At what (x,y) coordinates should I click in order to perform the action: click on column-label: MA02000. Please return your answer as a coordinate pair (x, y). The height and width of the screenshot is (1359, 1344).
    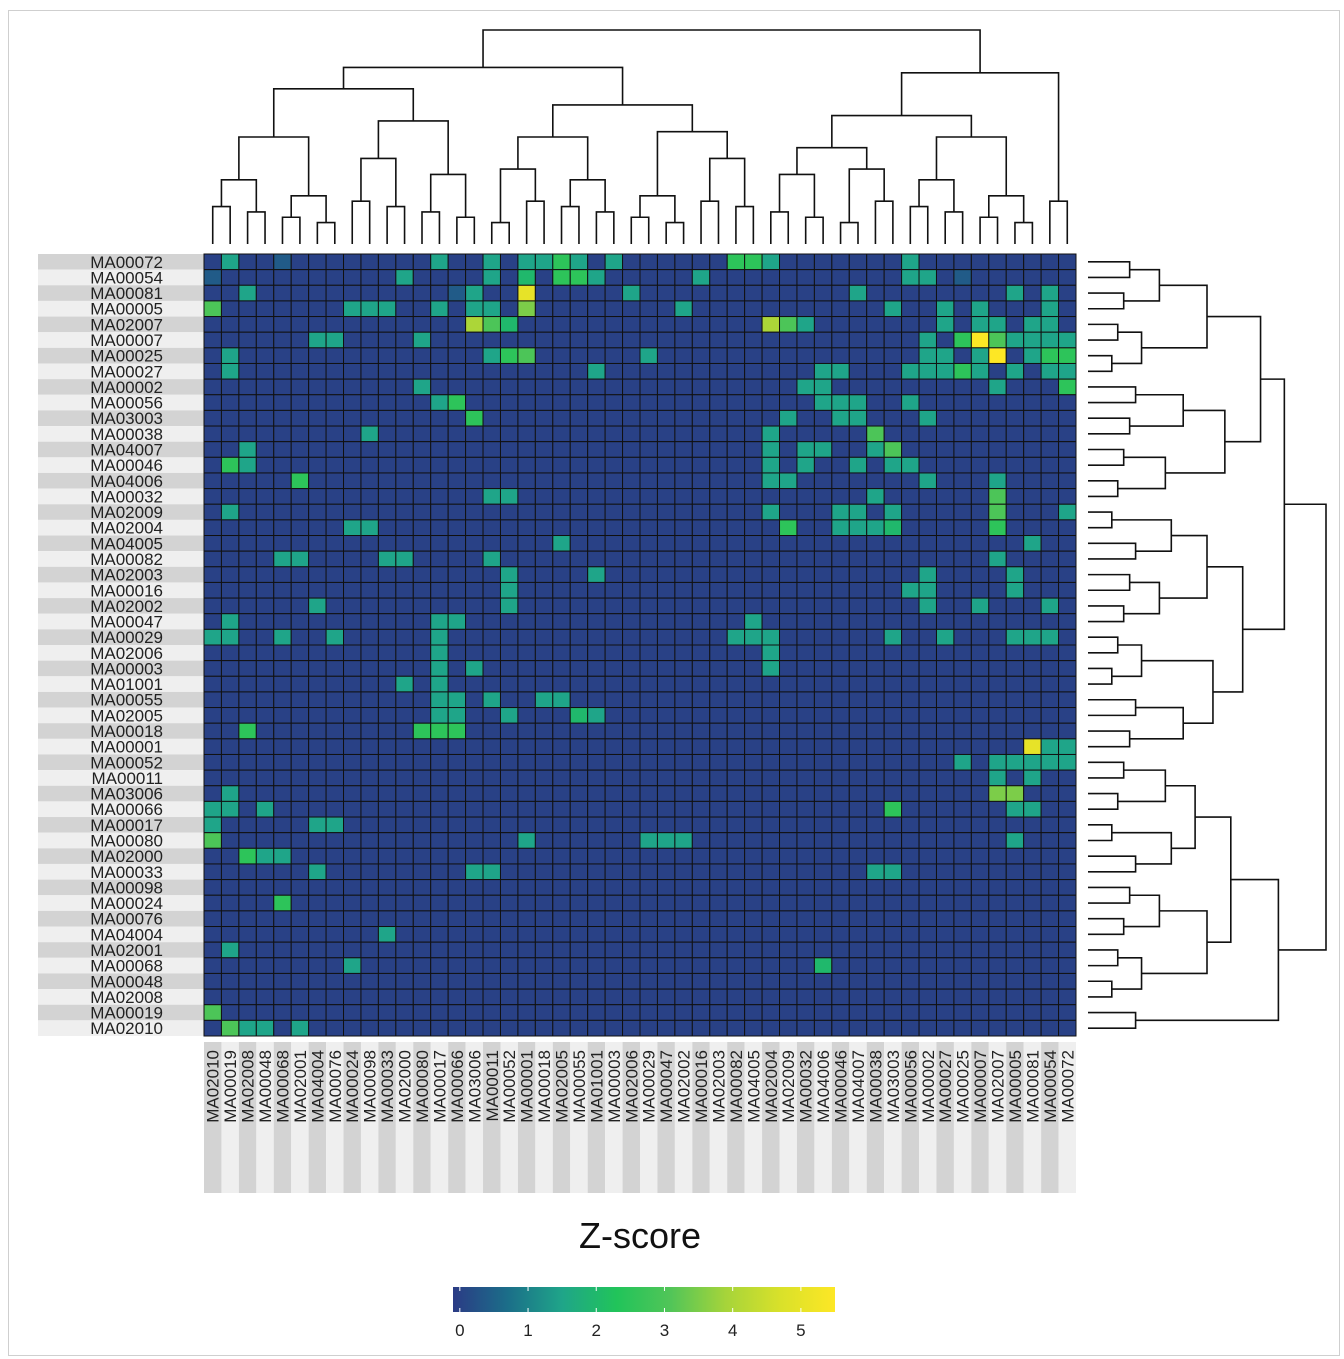
    Looking at the image, I should click on (405, 1086).